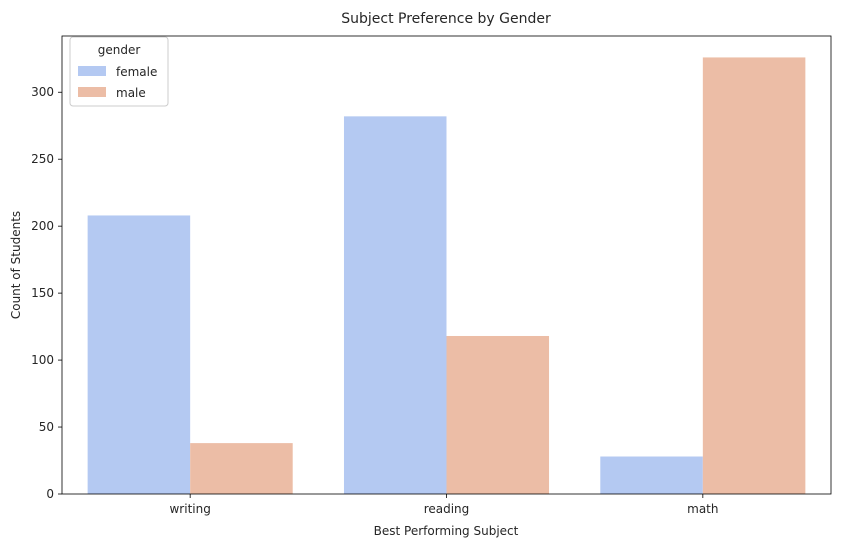 Image resolution: width=850 pixels, height=547 pixels. Describe the element at coordinates (42, 360) in the screenshot. I see `y-tick-label: 100` at that location.